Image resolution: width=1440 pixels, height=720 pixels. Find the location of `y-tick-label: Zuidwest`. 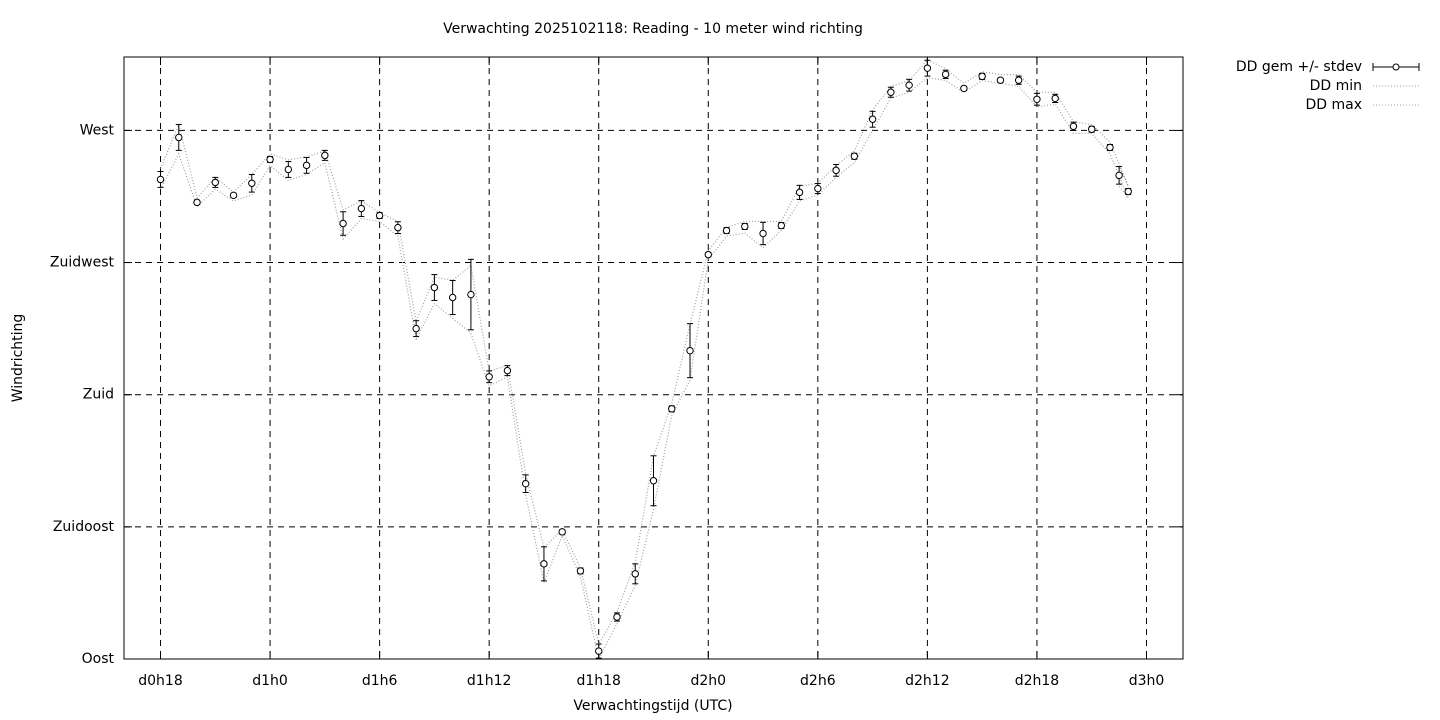

y-tick-label: Zuidwest is located at coordinates (82, 263).